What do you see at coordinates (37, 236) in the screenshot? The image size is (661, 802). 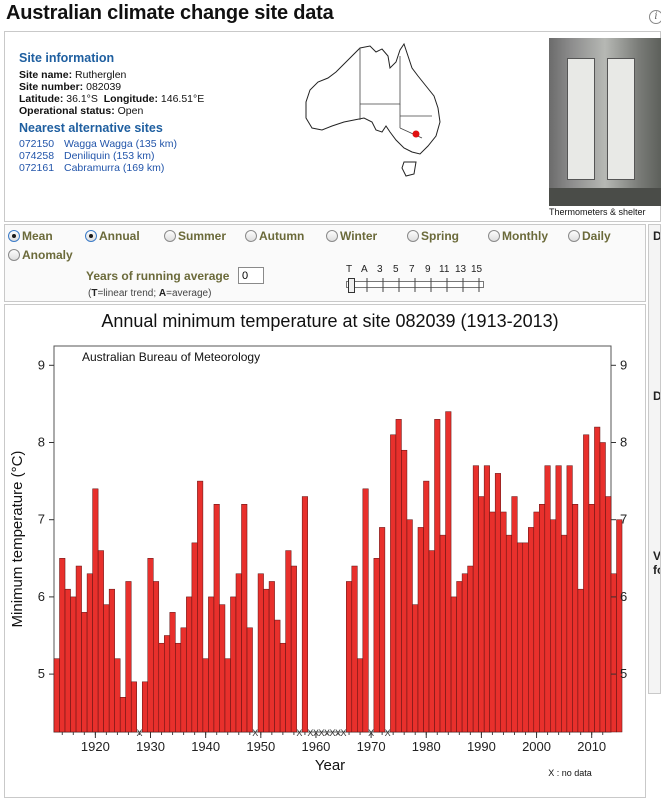 I see `radio-mean-label: Mean` at bounding box center [37, 236].